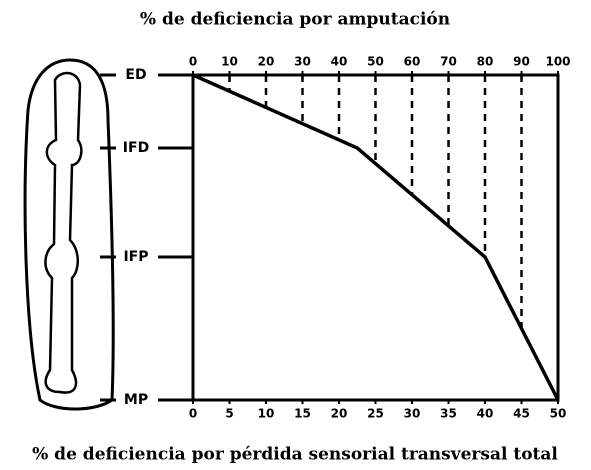 This screenshot has width=591, height=470. What do you see at coordinates (136, 148) in the screenshot?
I see `y-category-label: IFD` at bounding box center [136, 148].